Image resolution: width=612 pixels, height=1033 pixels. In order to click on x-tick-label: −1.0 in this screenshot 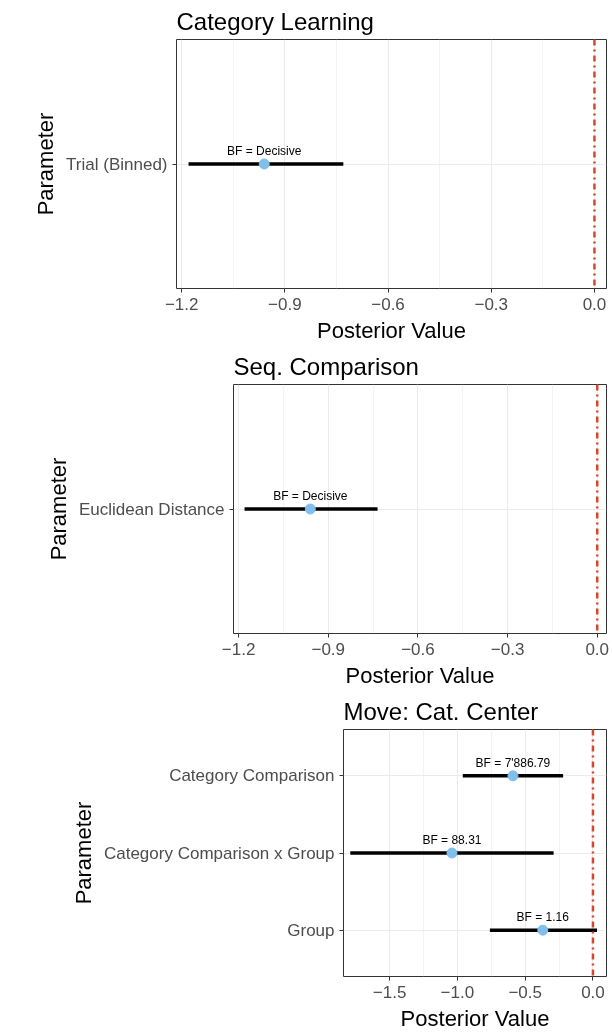, I will do `click(457, 992)`.